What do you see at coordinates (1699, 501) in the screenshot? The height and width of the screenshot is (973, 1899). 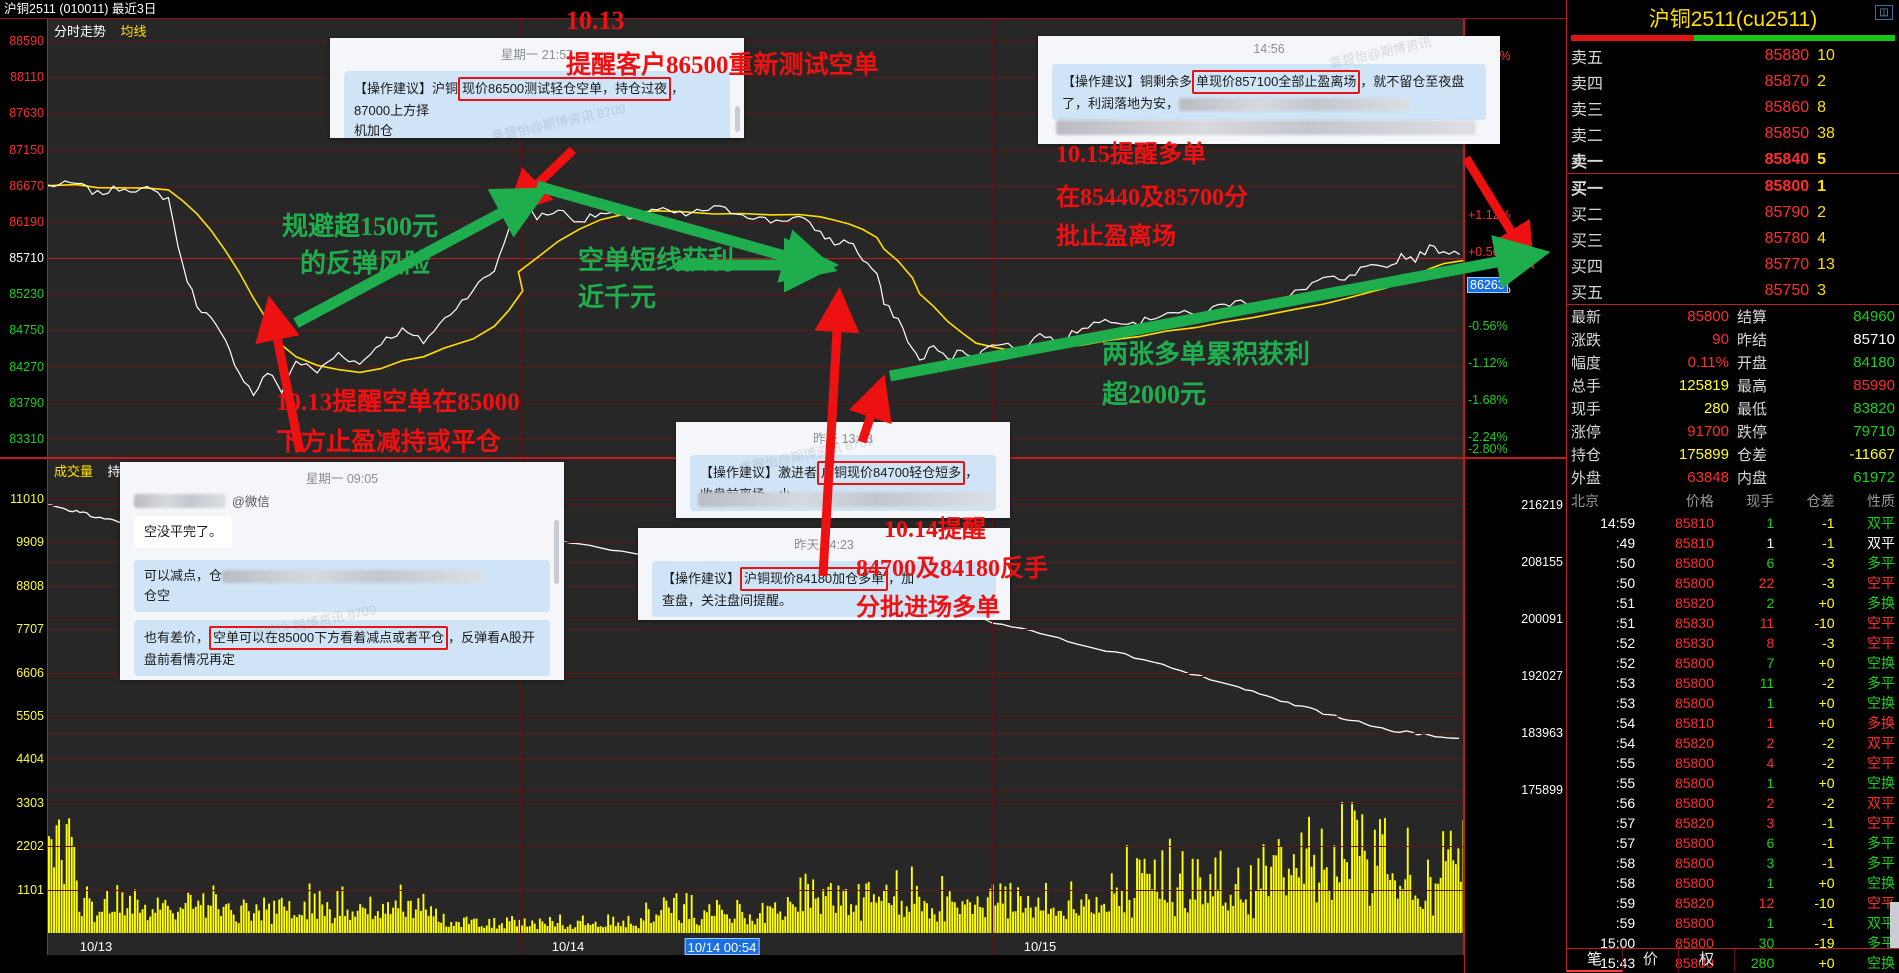 I see `tick-column-header: 价格` at bounding box center [1699, 501].